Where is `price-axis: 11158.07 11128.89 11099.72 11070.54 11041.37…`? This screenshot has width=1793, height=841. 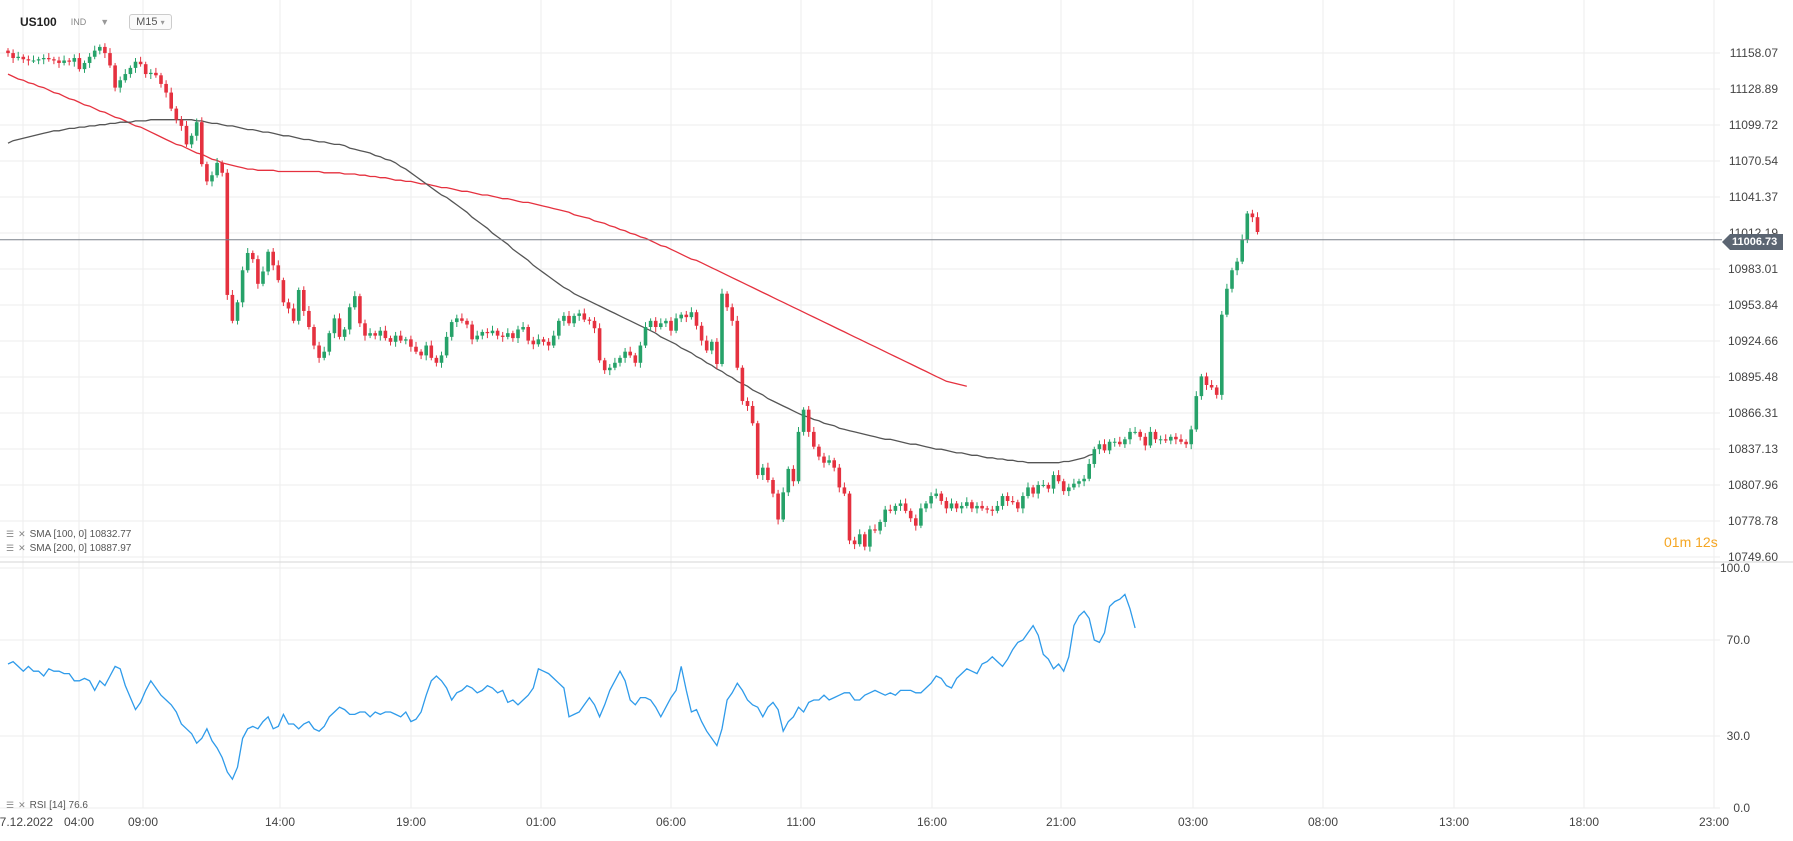 price-axis: 11158.07 11128.89 11099.72 11070.54 11041.37… is located at coordinates (1753, 305).